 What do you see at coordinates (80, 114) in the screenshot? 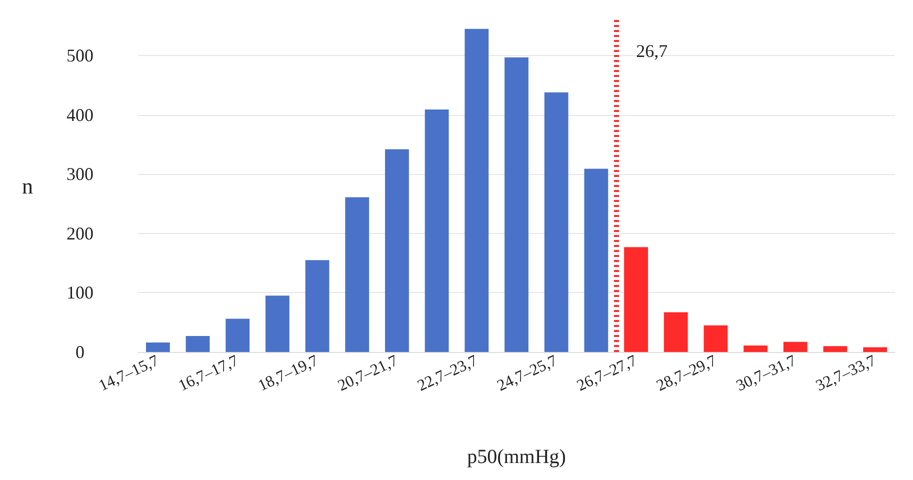
I see `y-tick-label: 400` at bounding box center [80, 114].